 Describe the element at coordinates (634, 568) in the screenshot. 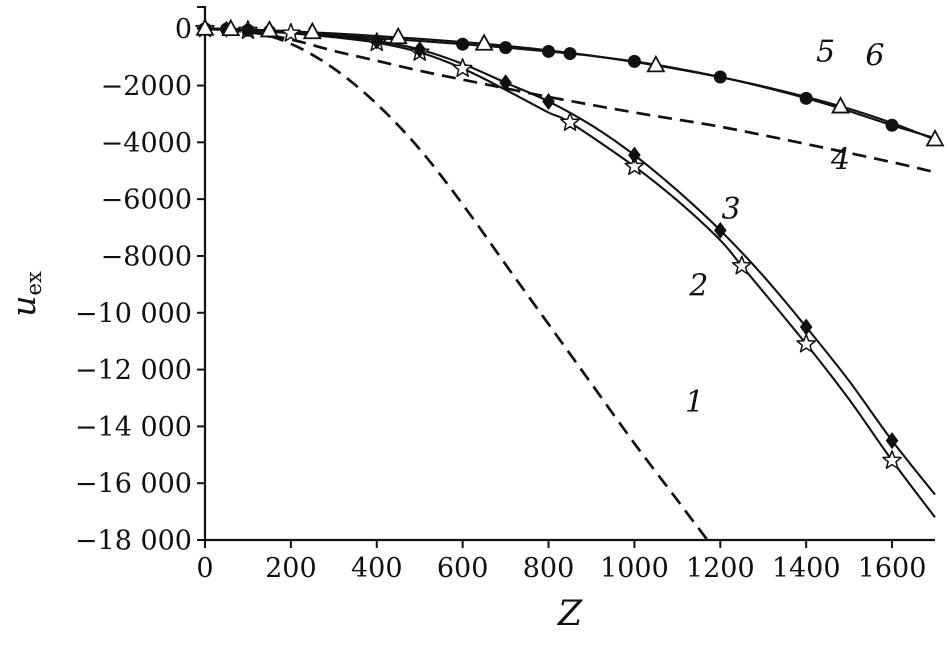

I see `x-tick-label: 1000` at that location.